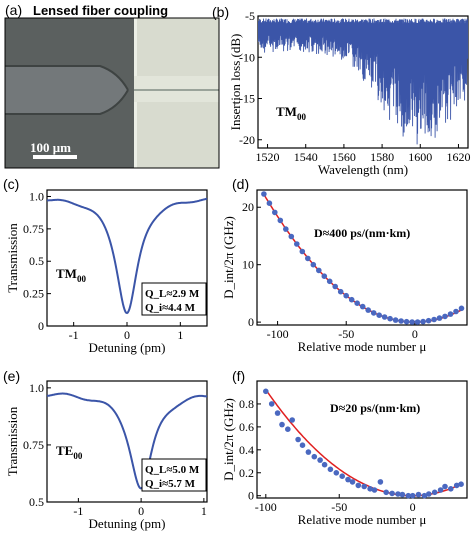 The height and width of the screenshot is (535, 474). I want to click on x-axis-label-e: Detuning (pm), so click(127, 523).